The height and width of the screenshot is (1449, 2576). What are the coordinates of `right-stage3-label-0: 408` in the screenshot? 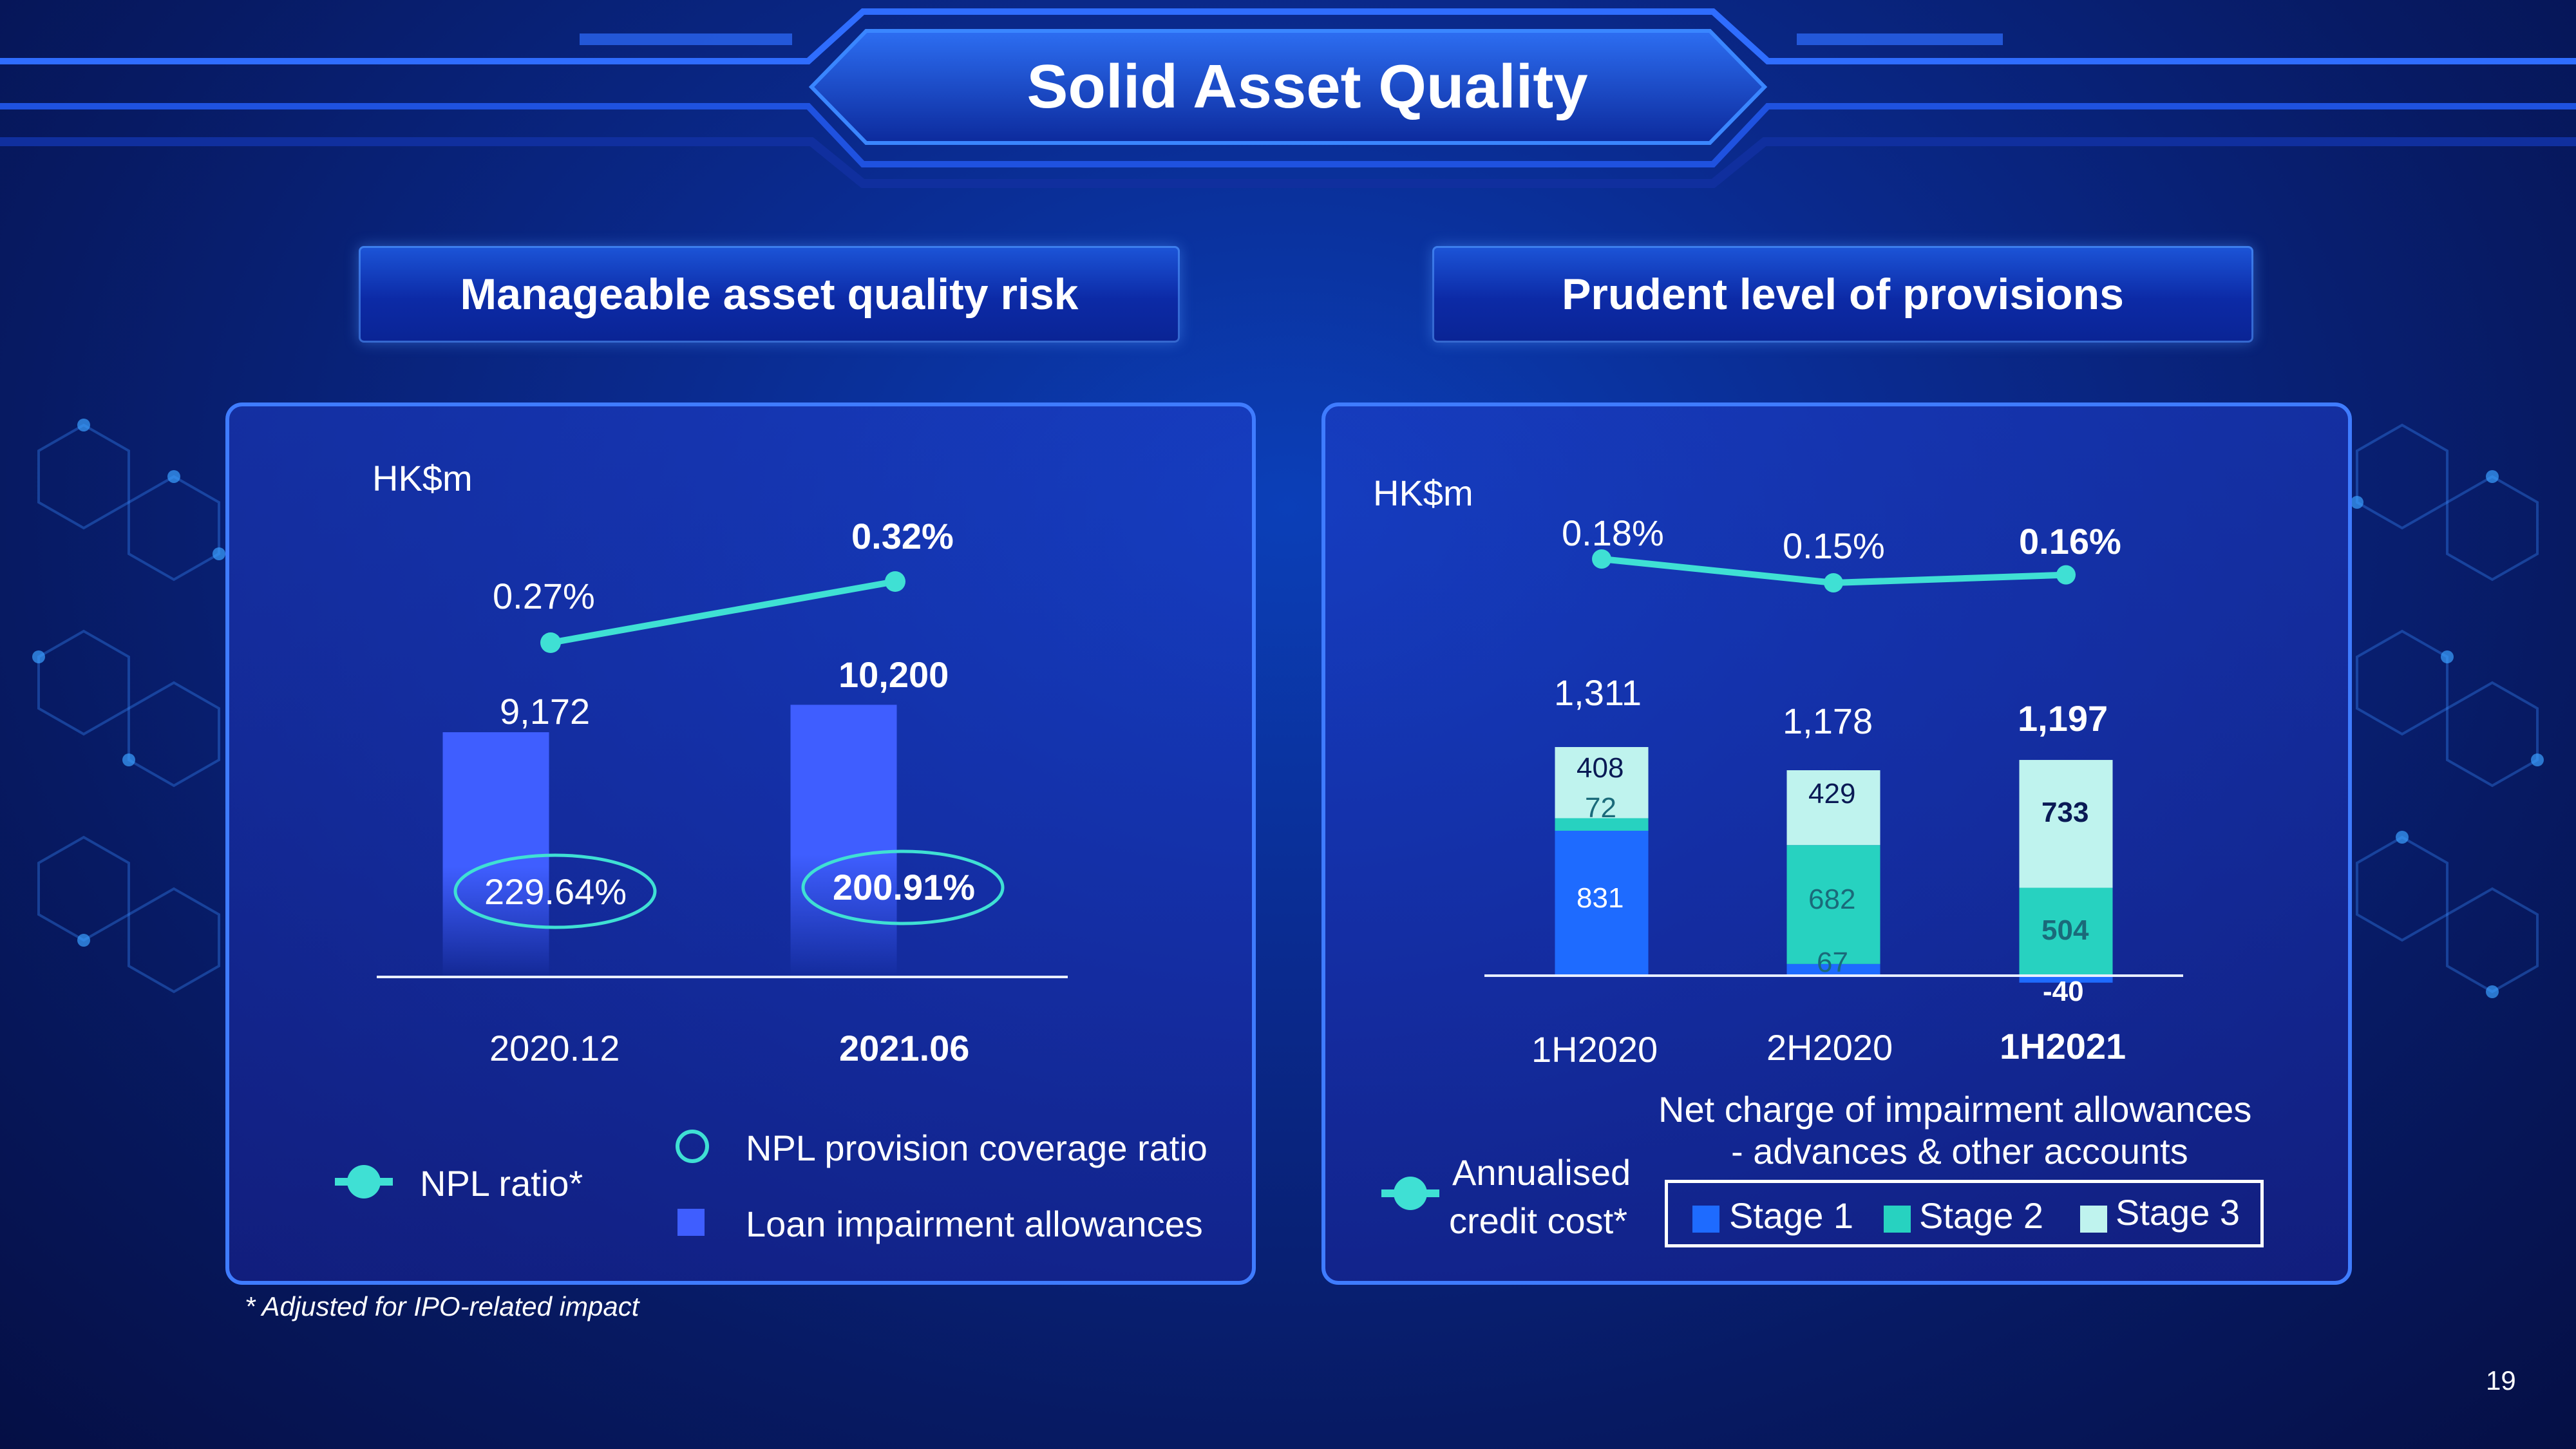 It's located at (1601, 768).